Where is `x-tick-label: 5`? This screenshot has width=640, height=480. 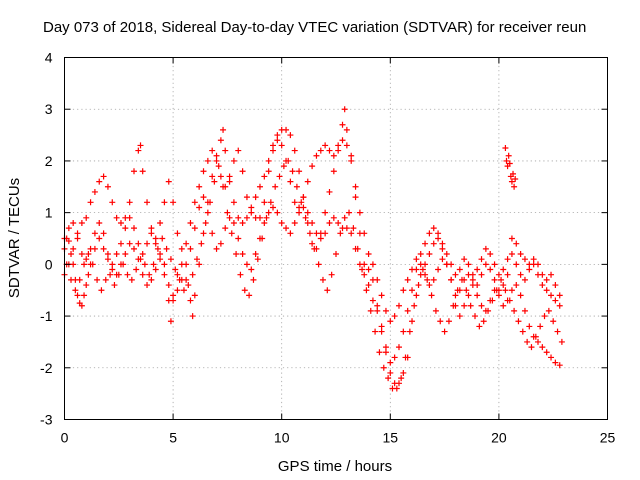
x-tick-label: 5 is located at coordinates (173, 438).